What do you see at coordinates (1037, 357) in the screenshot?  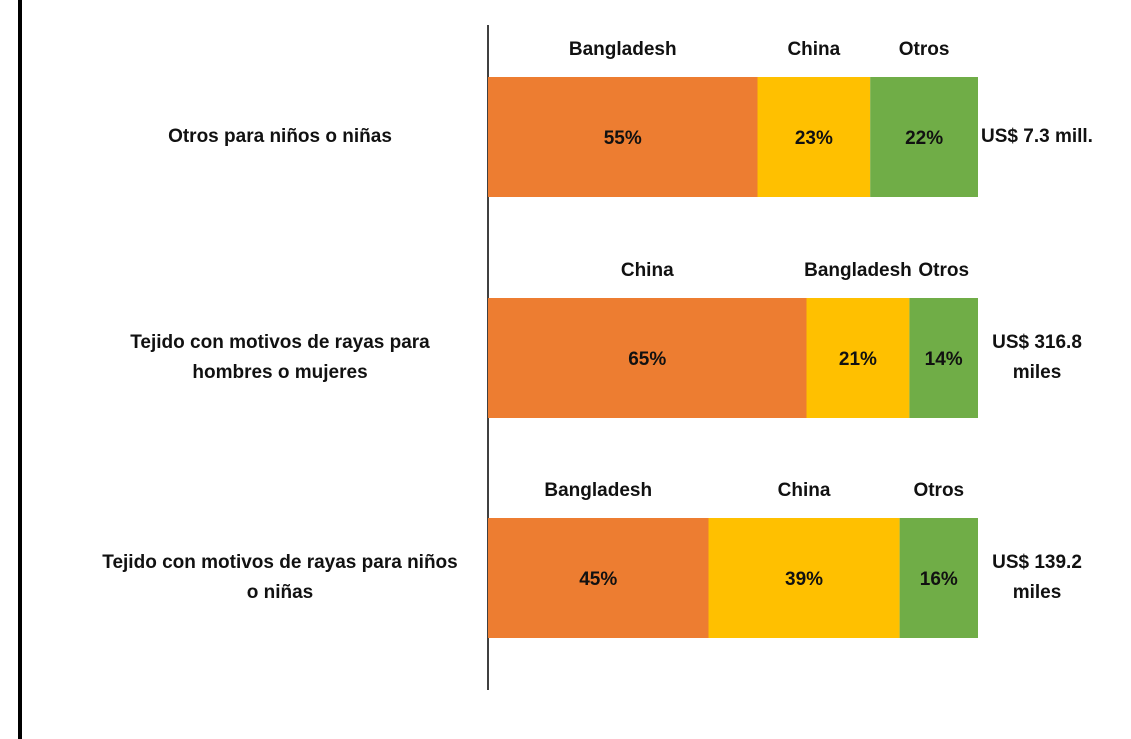 I see `total-label: US$ 316.8 miles` at bounding box center [1037, 357].